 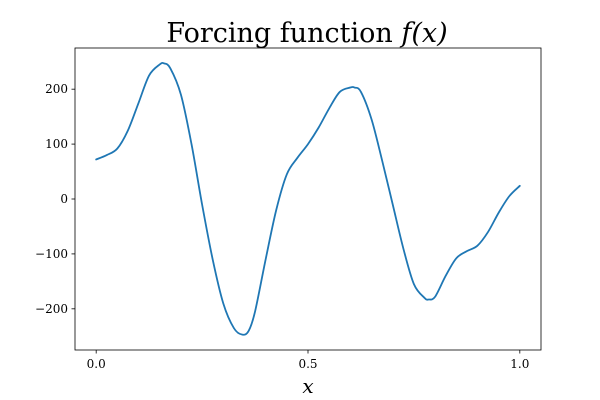 What do you see at coordinates (307, 386) in the screenshot?
I see `x-axis-label: x` at bounding box center [307, 386].